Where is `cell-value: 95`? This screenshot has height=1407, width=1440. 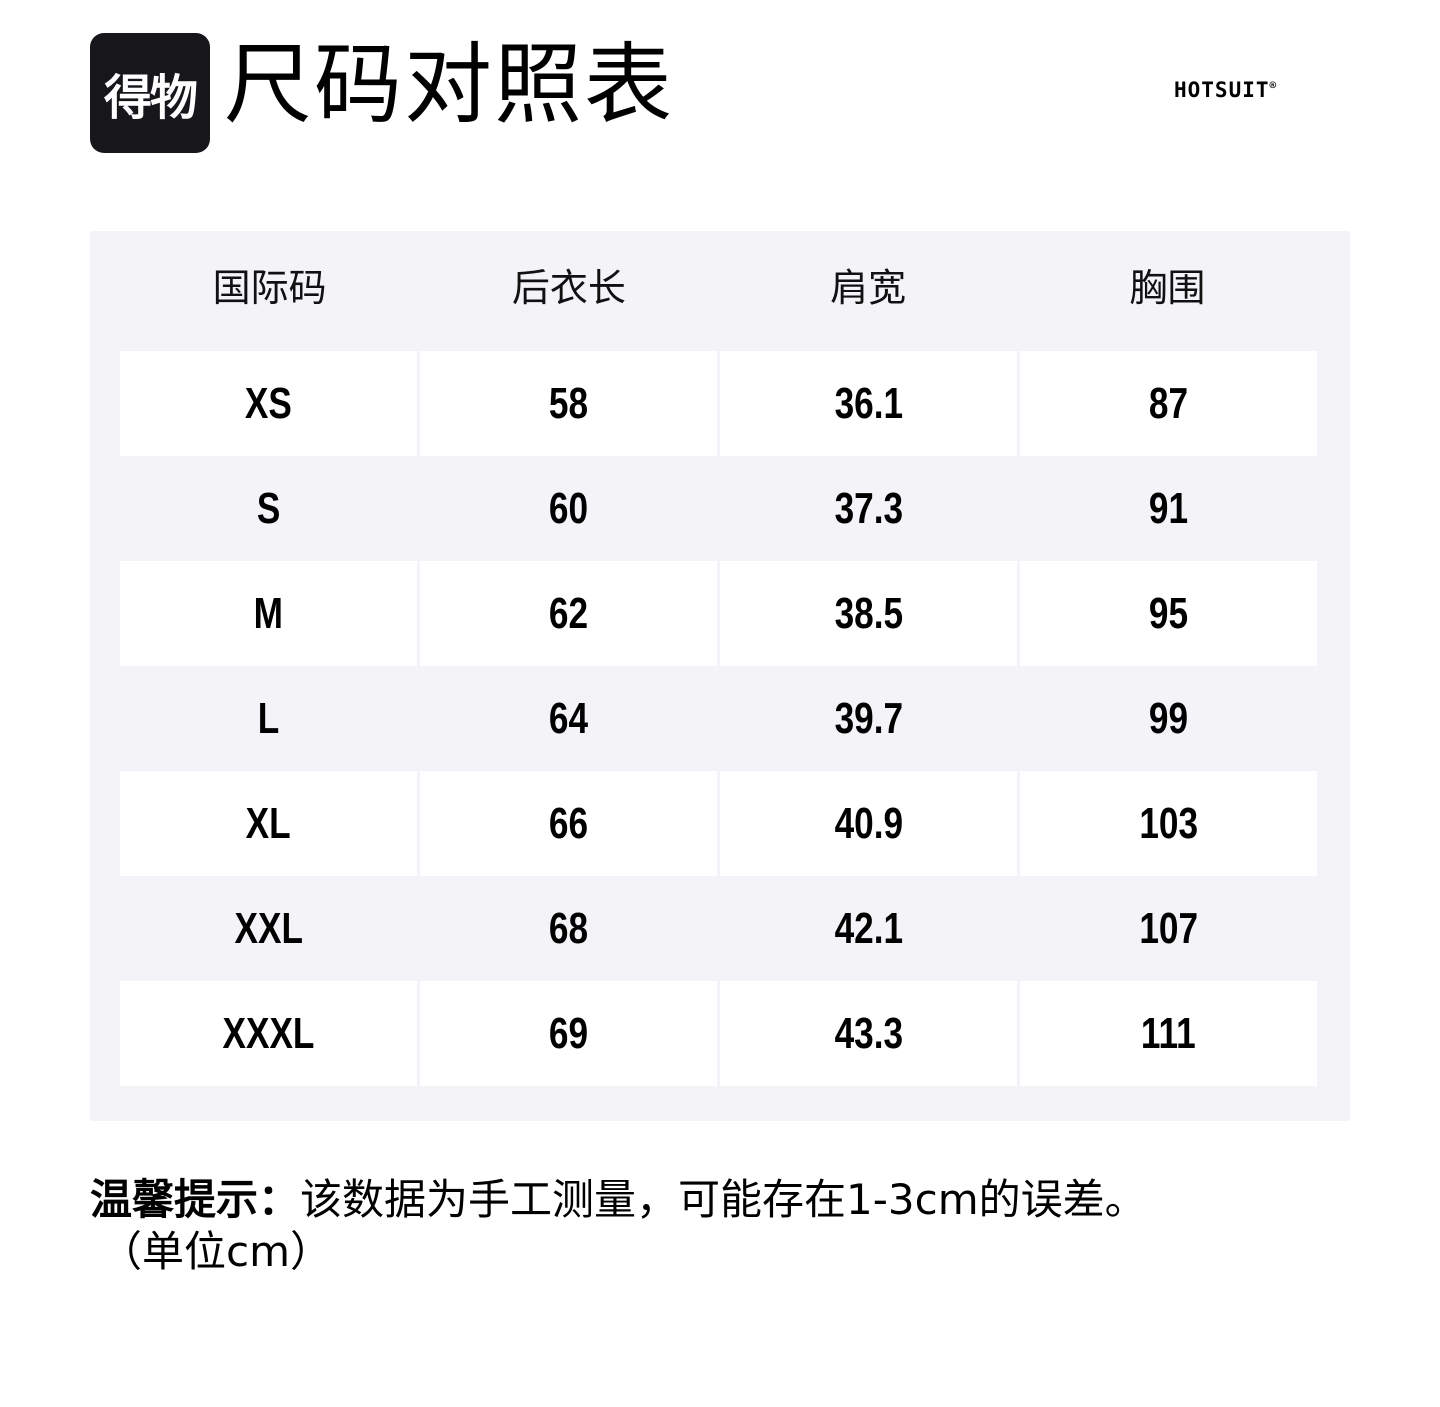
cell-value: 95 is located at coordinates (1168, 613).